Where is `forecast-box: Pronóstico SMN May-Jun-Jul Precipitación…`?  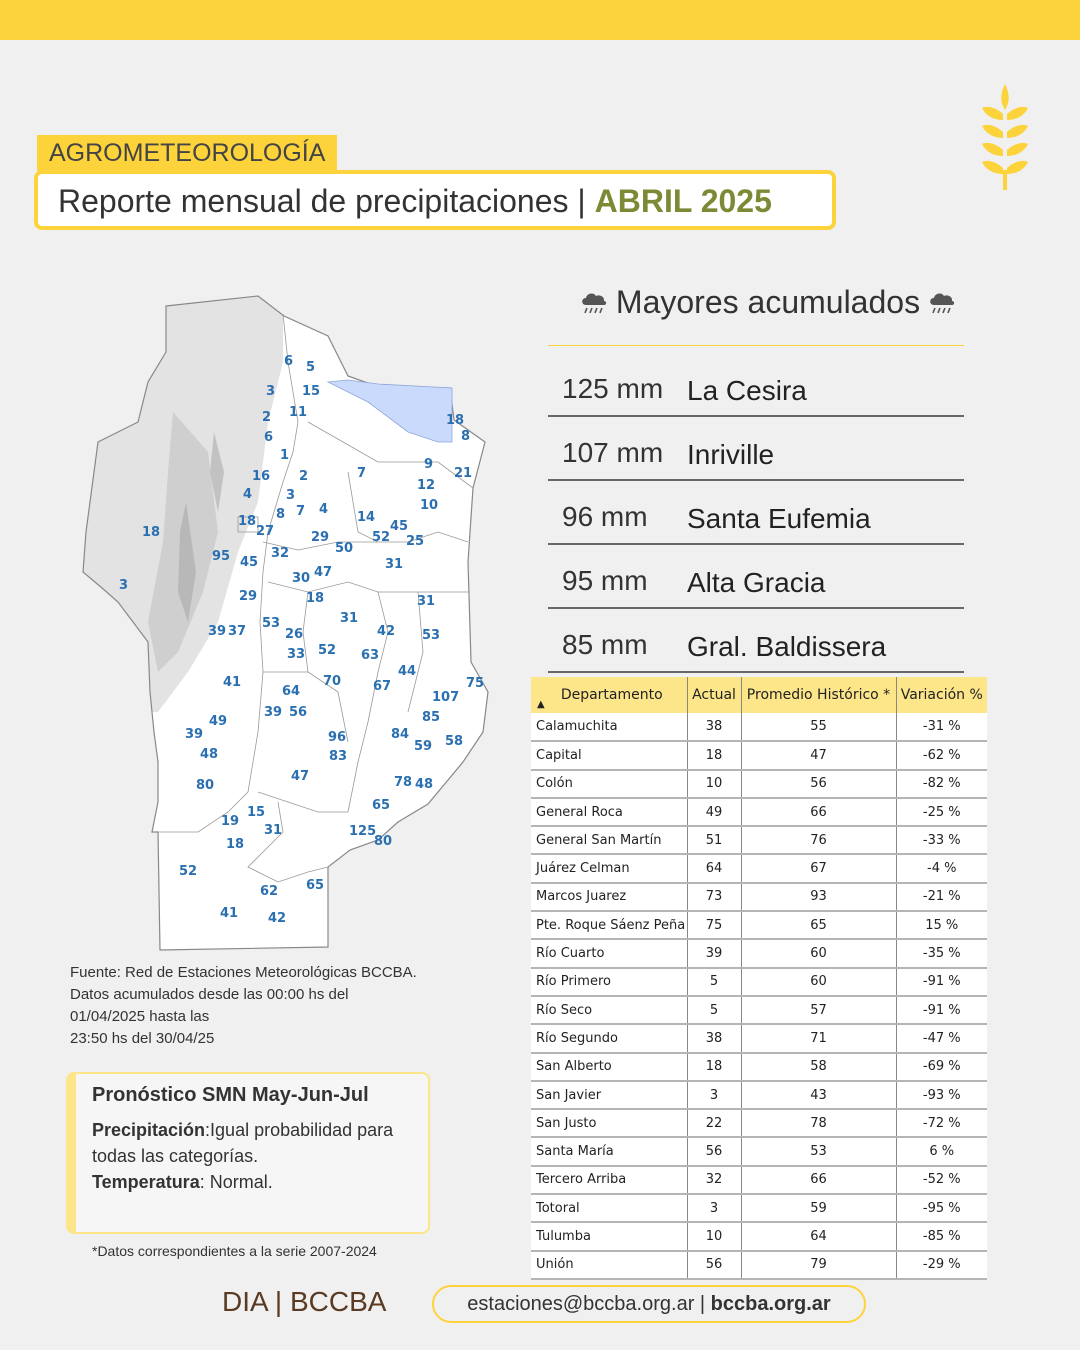
forecast-box: Pronóstico SMN May-Jun-Jul Precipitación… is located at coordinates (248, 1153).